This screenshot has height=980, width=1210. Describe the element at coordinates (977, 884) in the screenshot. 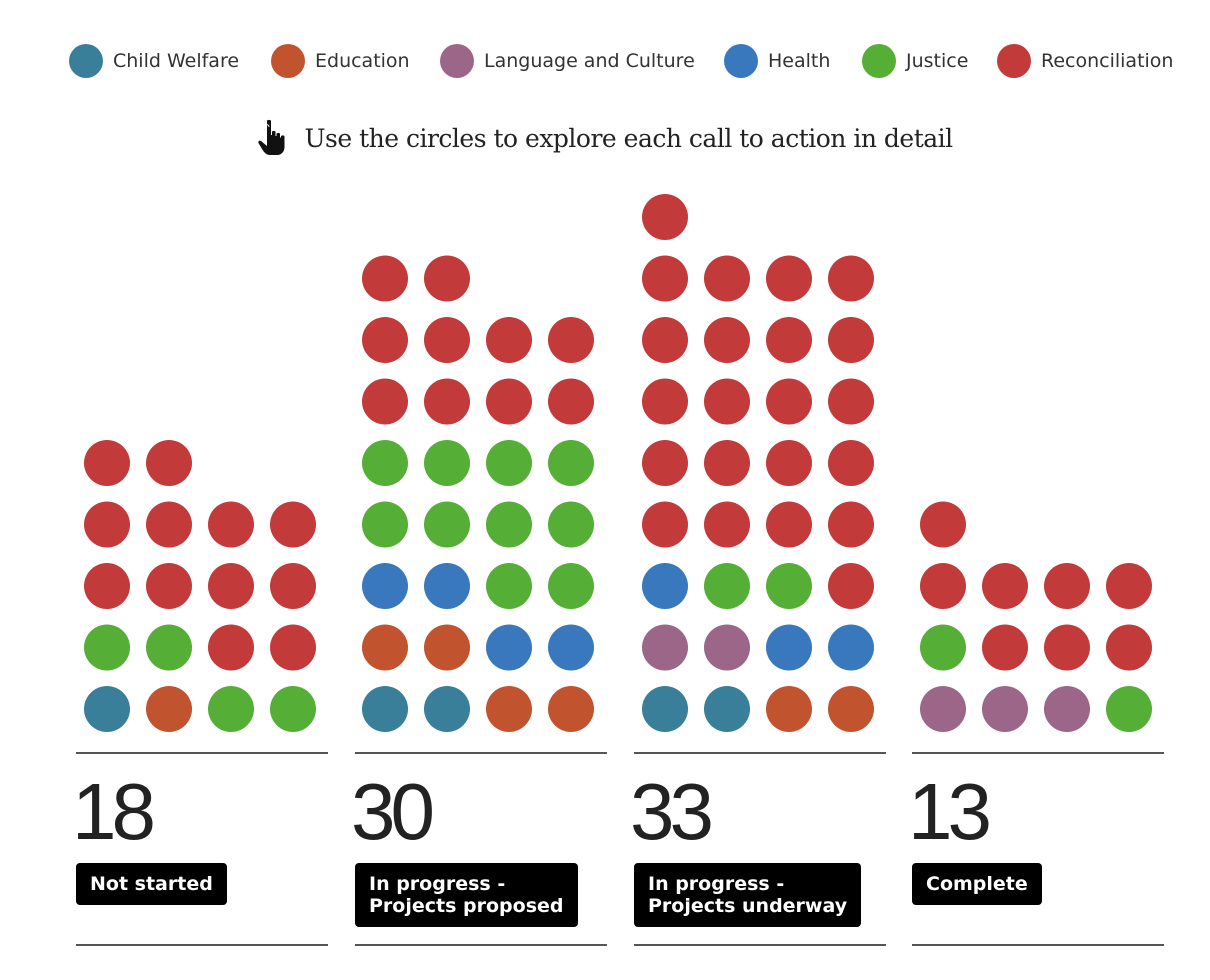

I see `status-label-complete: Complete` at that location.